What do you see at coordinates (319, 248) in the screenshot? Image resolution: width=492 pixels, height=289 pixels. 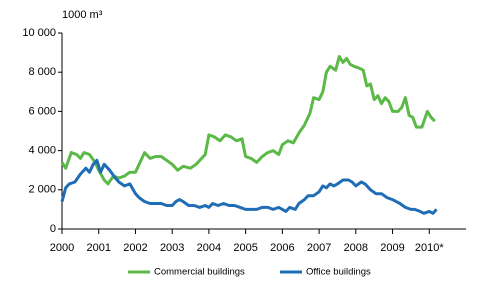 I see `x-tick-label: 2007` at bounding box center [319, 248].